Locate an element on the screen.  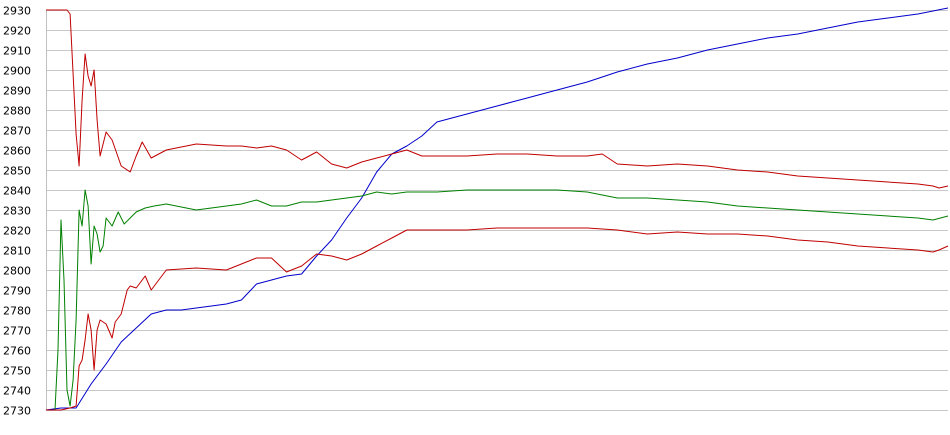
y-tick-label: 2930 is located at coordinates (17, 11).